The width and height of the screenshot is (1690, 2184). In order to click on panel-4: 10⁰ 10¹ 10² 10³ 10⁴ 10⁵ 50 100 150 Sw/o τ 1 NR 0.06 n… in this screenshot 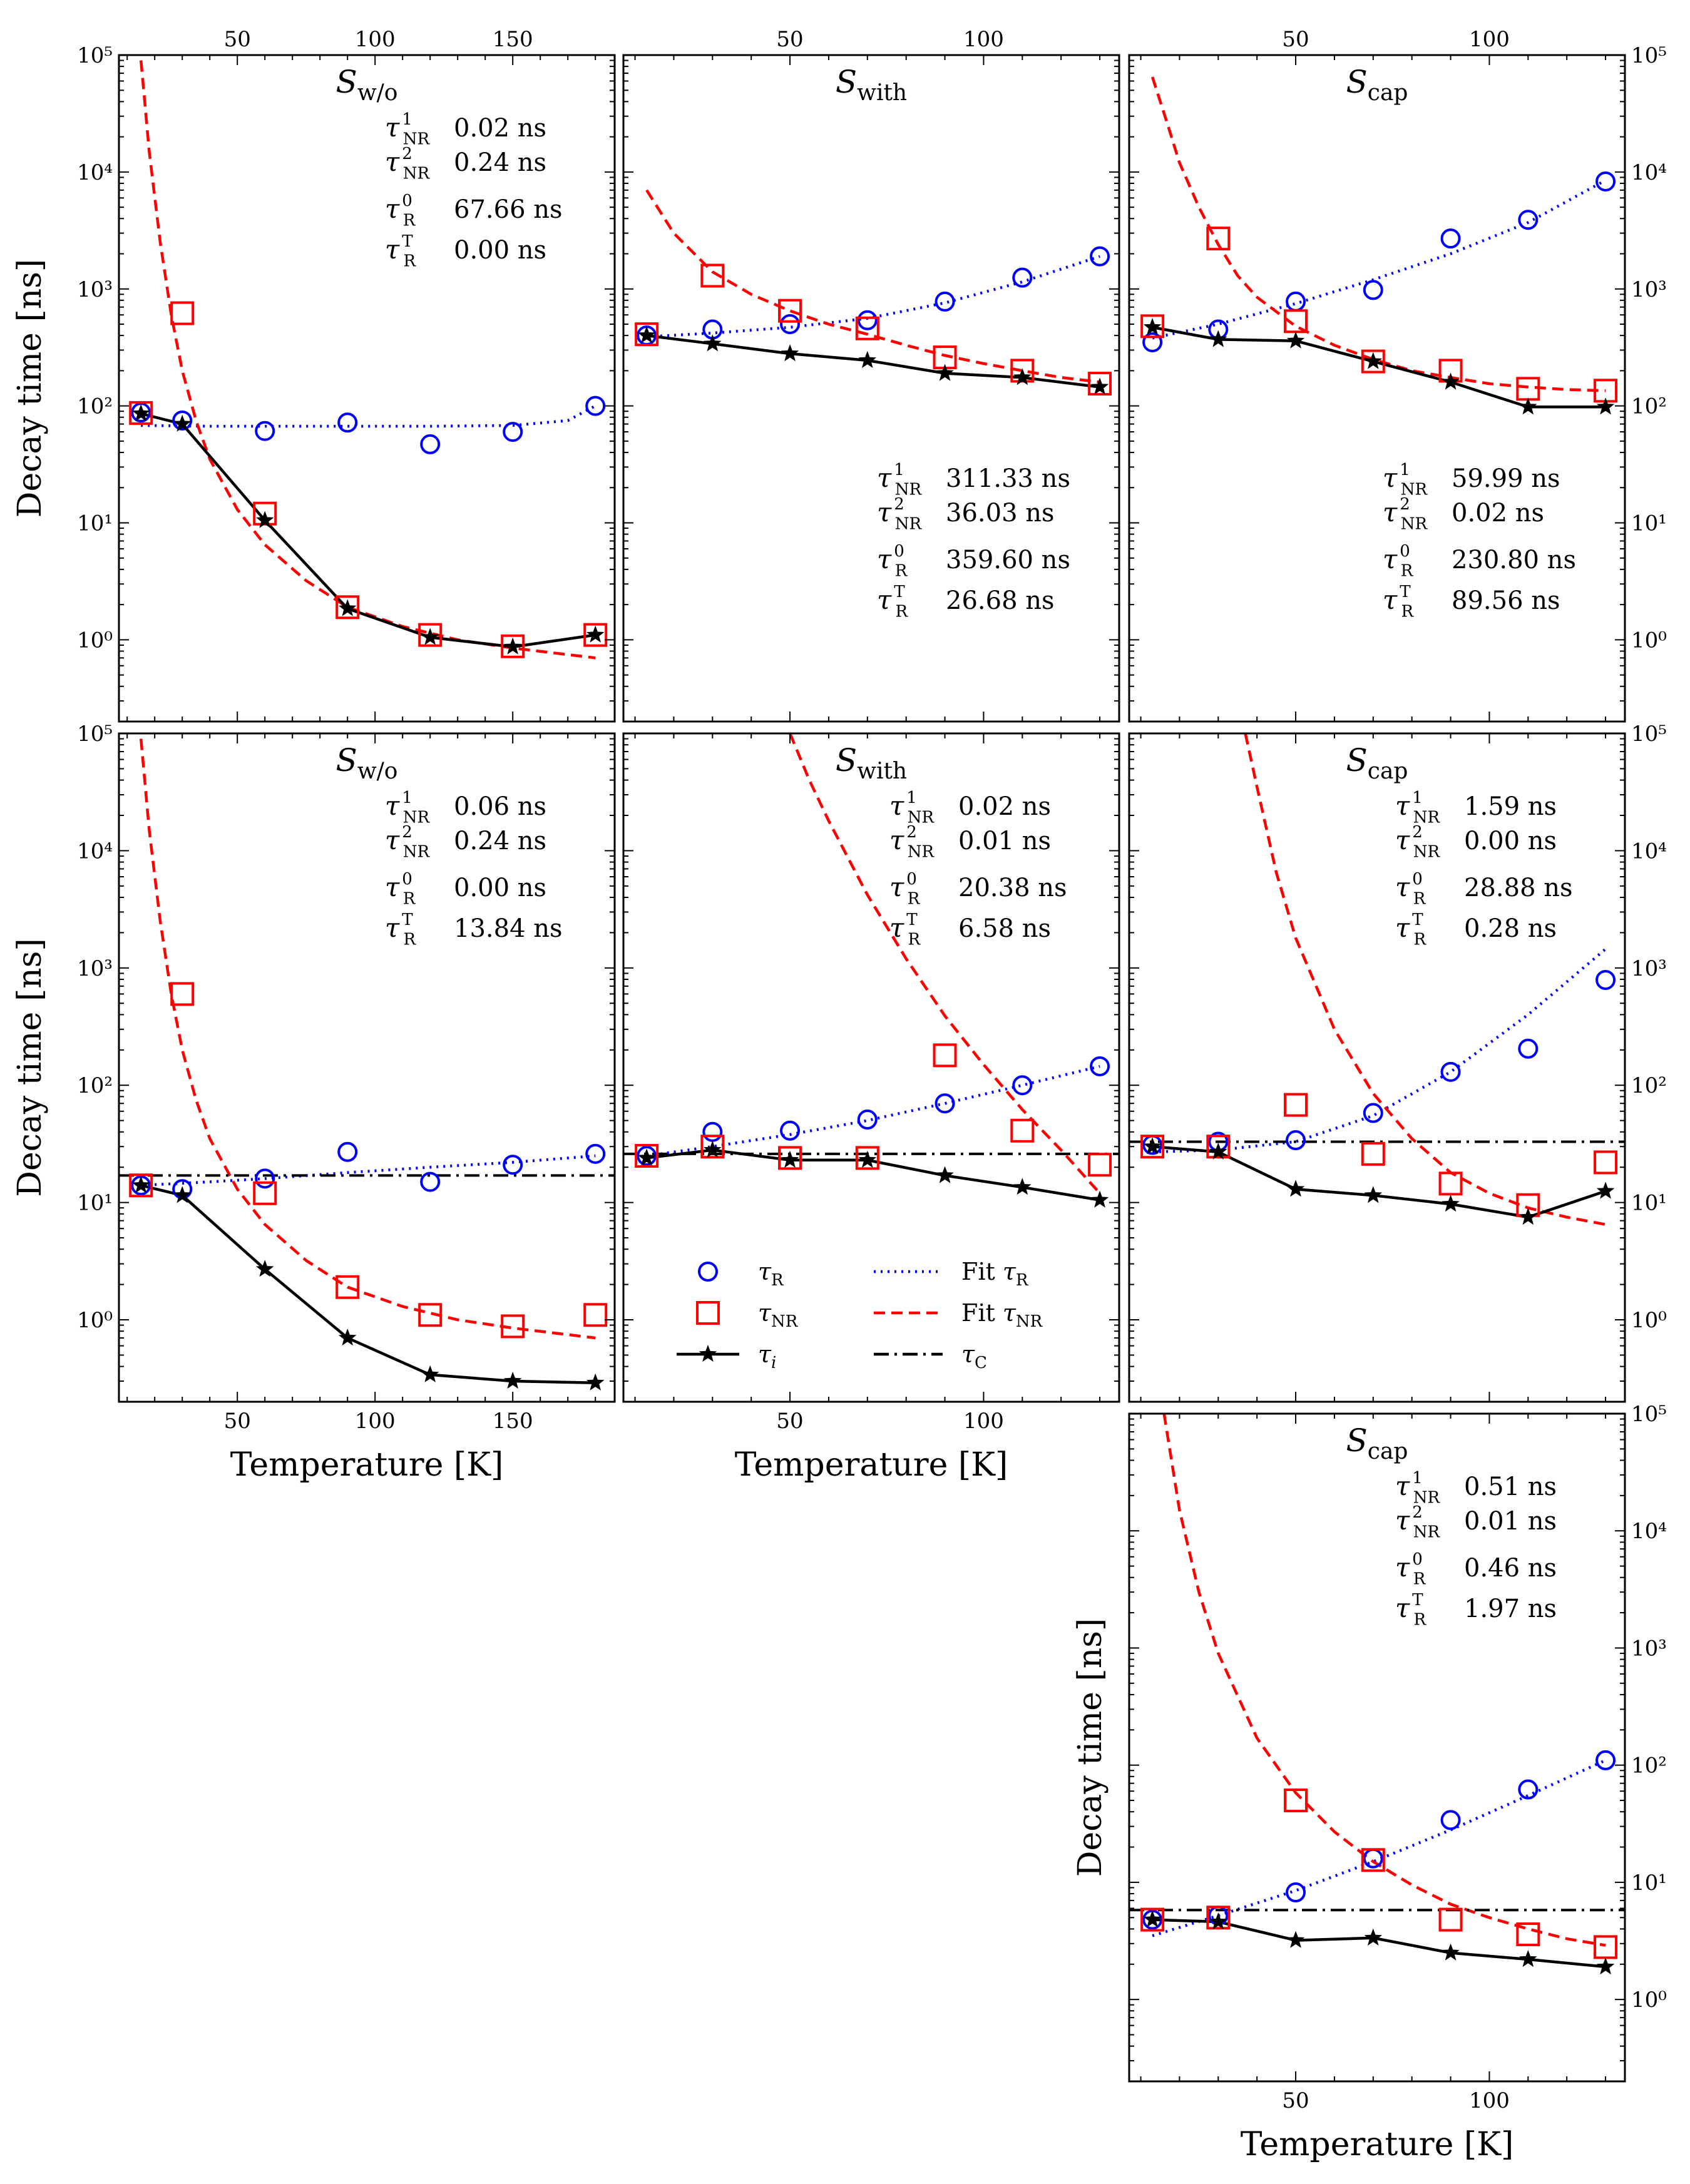, I will do `click(313, 1103)`.